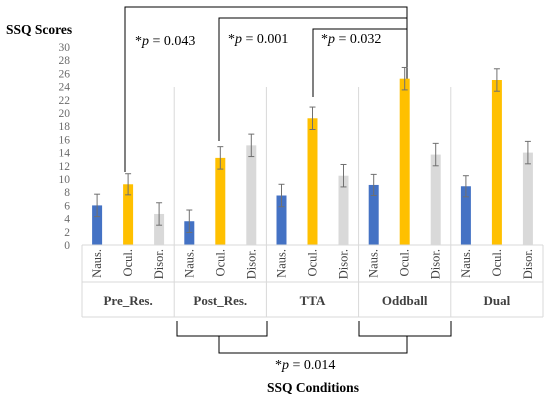 The height and width of the screenshot is (401, 550). What do you see at coordinates (65, 88) in the screenshot?
I see `y-tick-label: 24` at bounding box center [65, 88].